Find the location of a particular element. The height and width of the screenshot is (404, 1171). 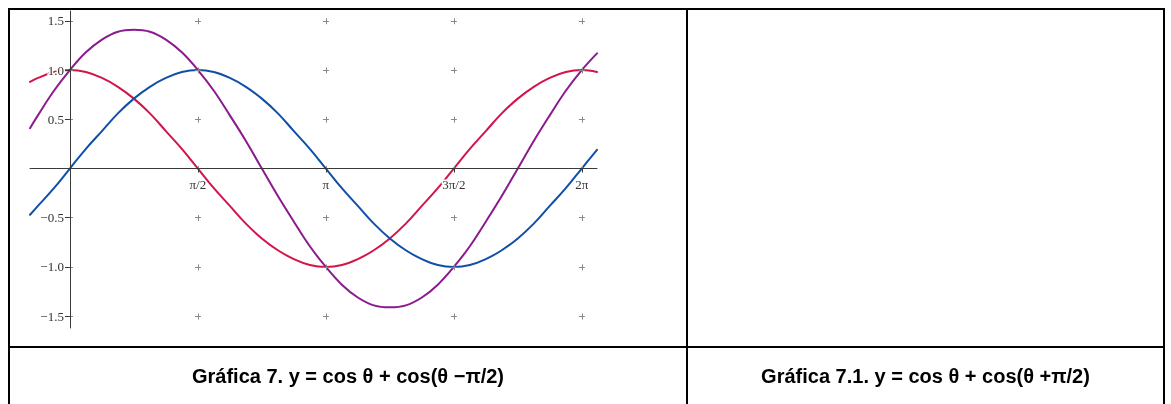

y-tick-label: −1.5 is located at coordinates (52, 316).